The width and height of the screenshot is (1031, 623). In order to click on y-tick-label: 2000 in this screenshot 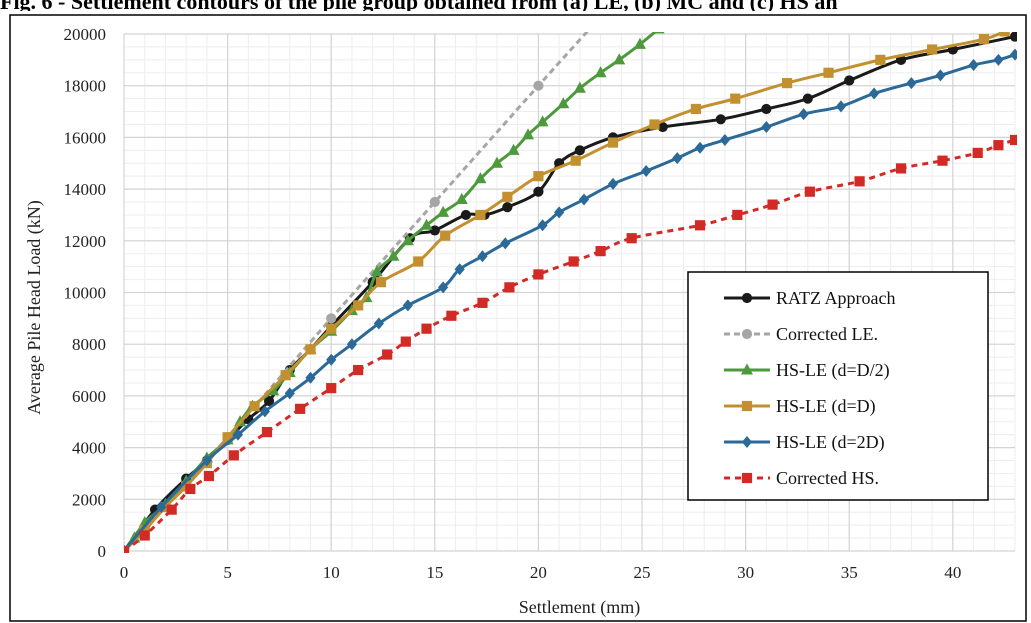, I will do `click(89, 499)`.